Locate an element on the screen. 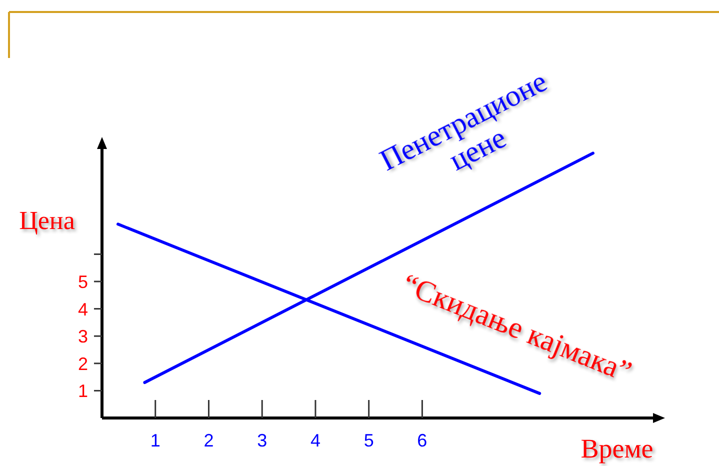 The width and height of the screenshot is (719, 466). y-axis-title: Цена is located at coordinates (47, 221).